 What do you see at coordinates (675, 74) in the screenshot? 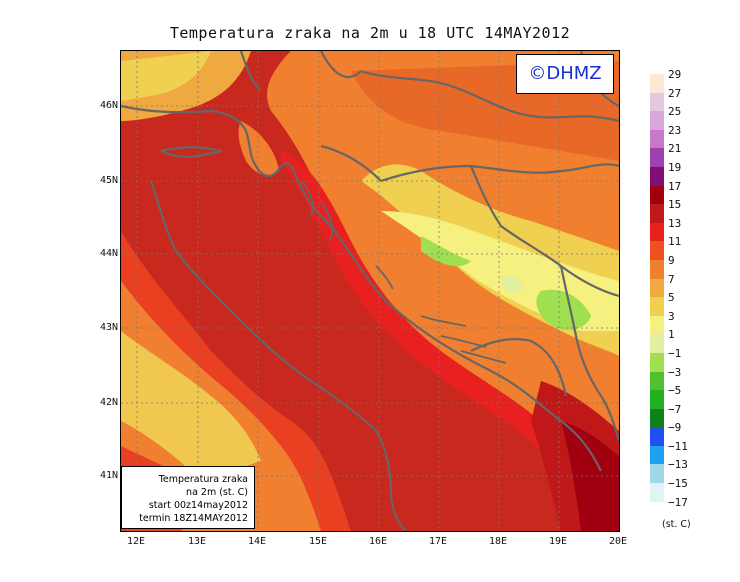
I see `legend-label: 29` at bounding box center [675, 74].